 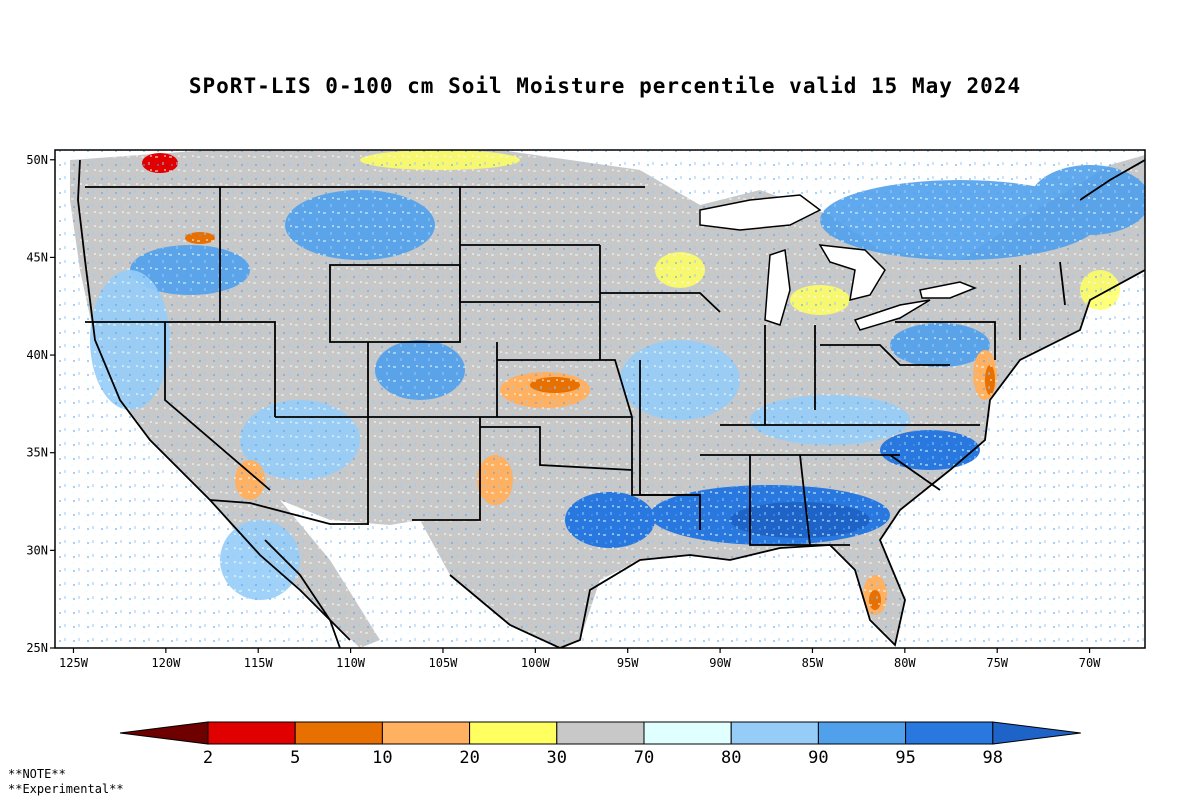 What do you see at coordinates (818, 758) in the screenshot?
I see `colorbar-label: 90` at bounding box center [818, 758].